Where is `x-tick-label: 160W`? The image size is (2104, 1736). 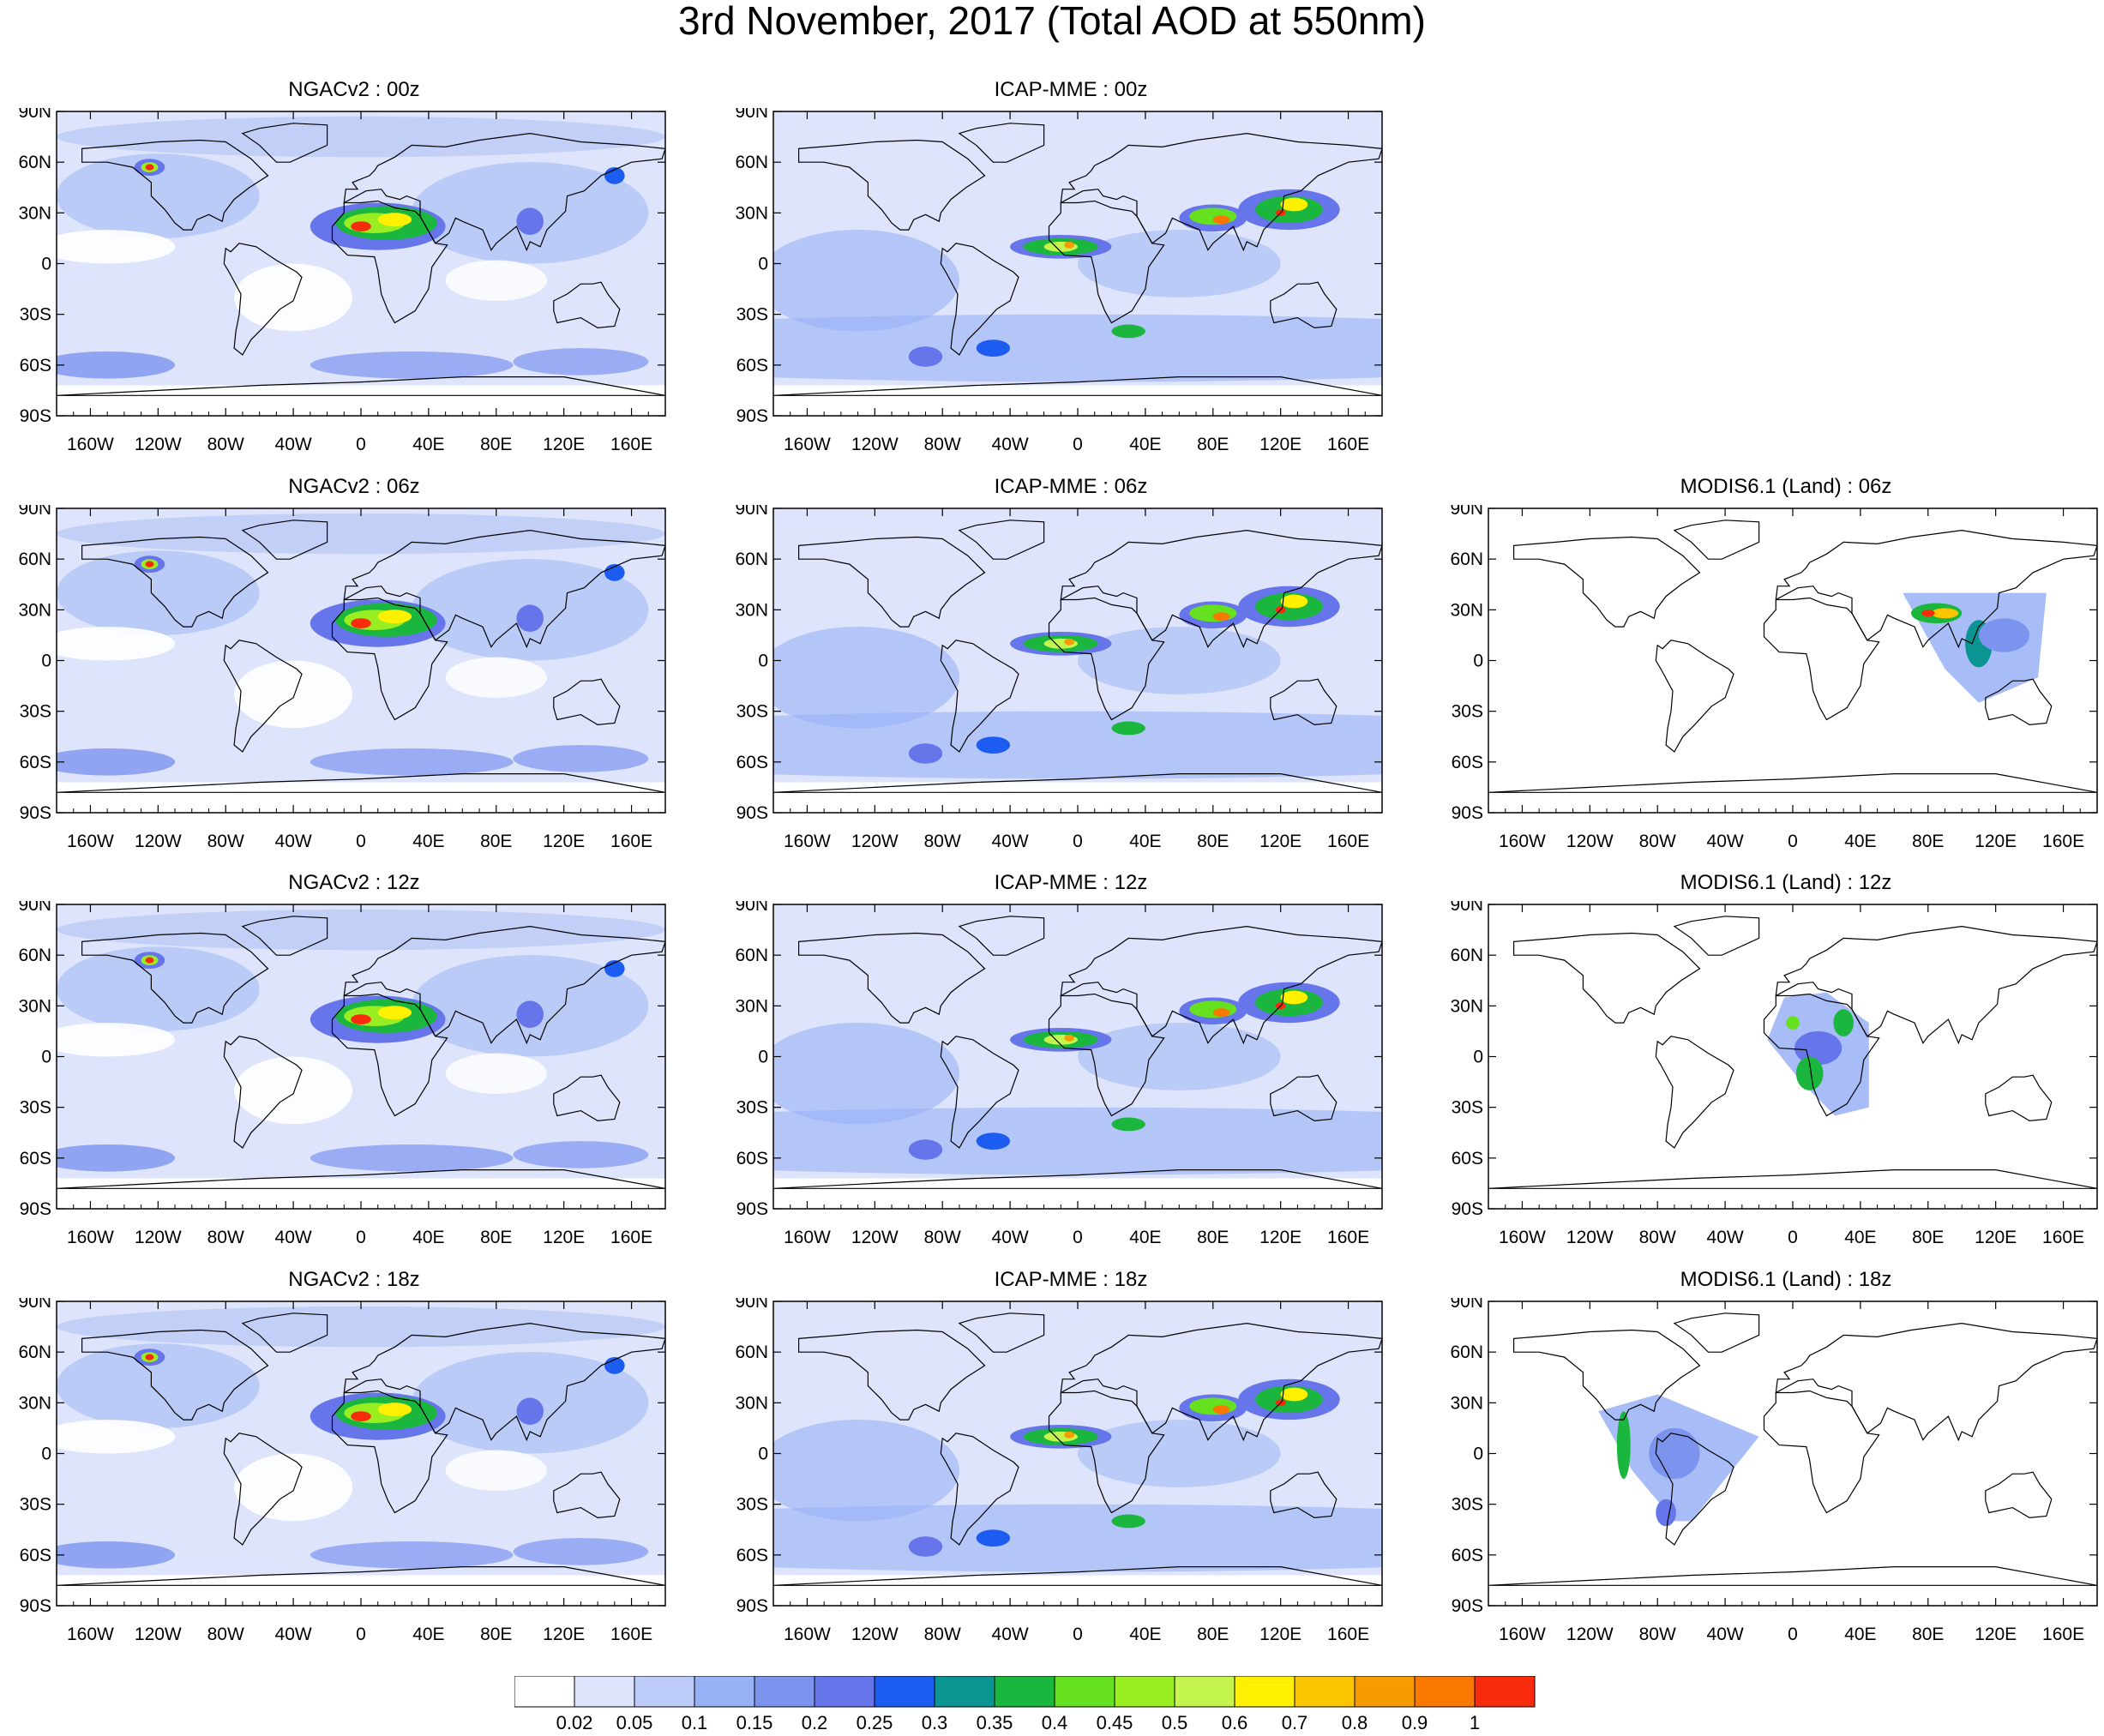 x-tick-label: 160W is located at coordinates (1522, 841).